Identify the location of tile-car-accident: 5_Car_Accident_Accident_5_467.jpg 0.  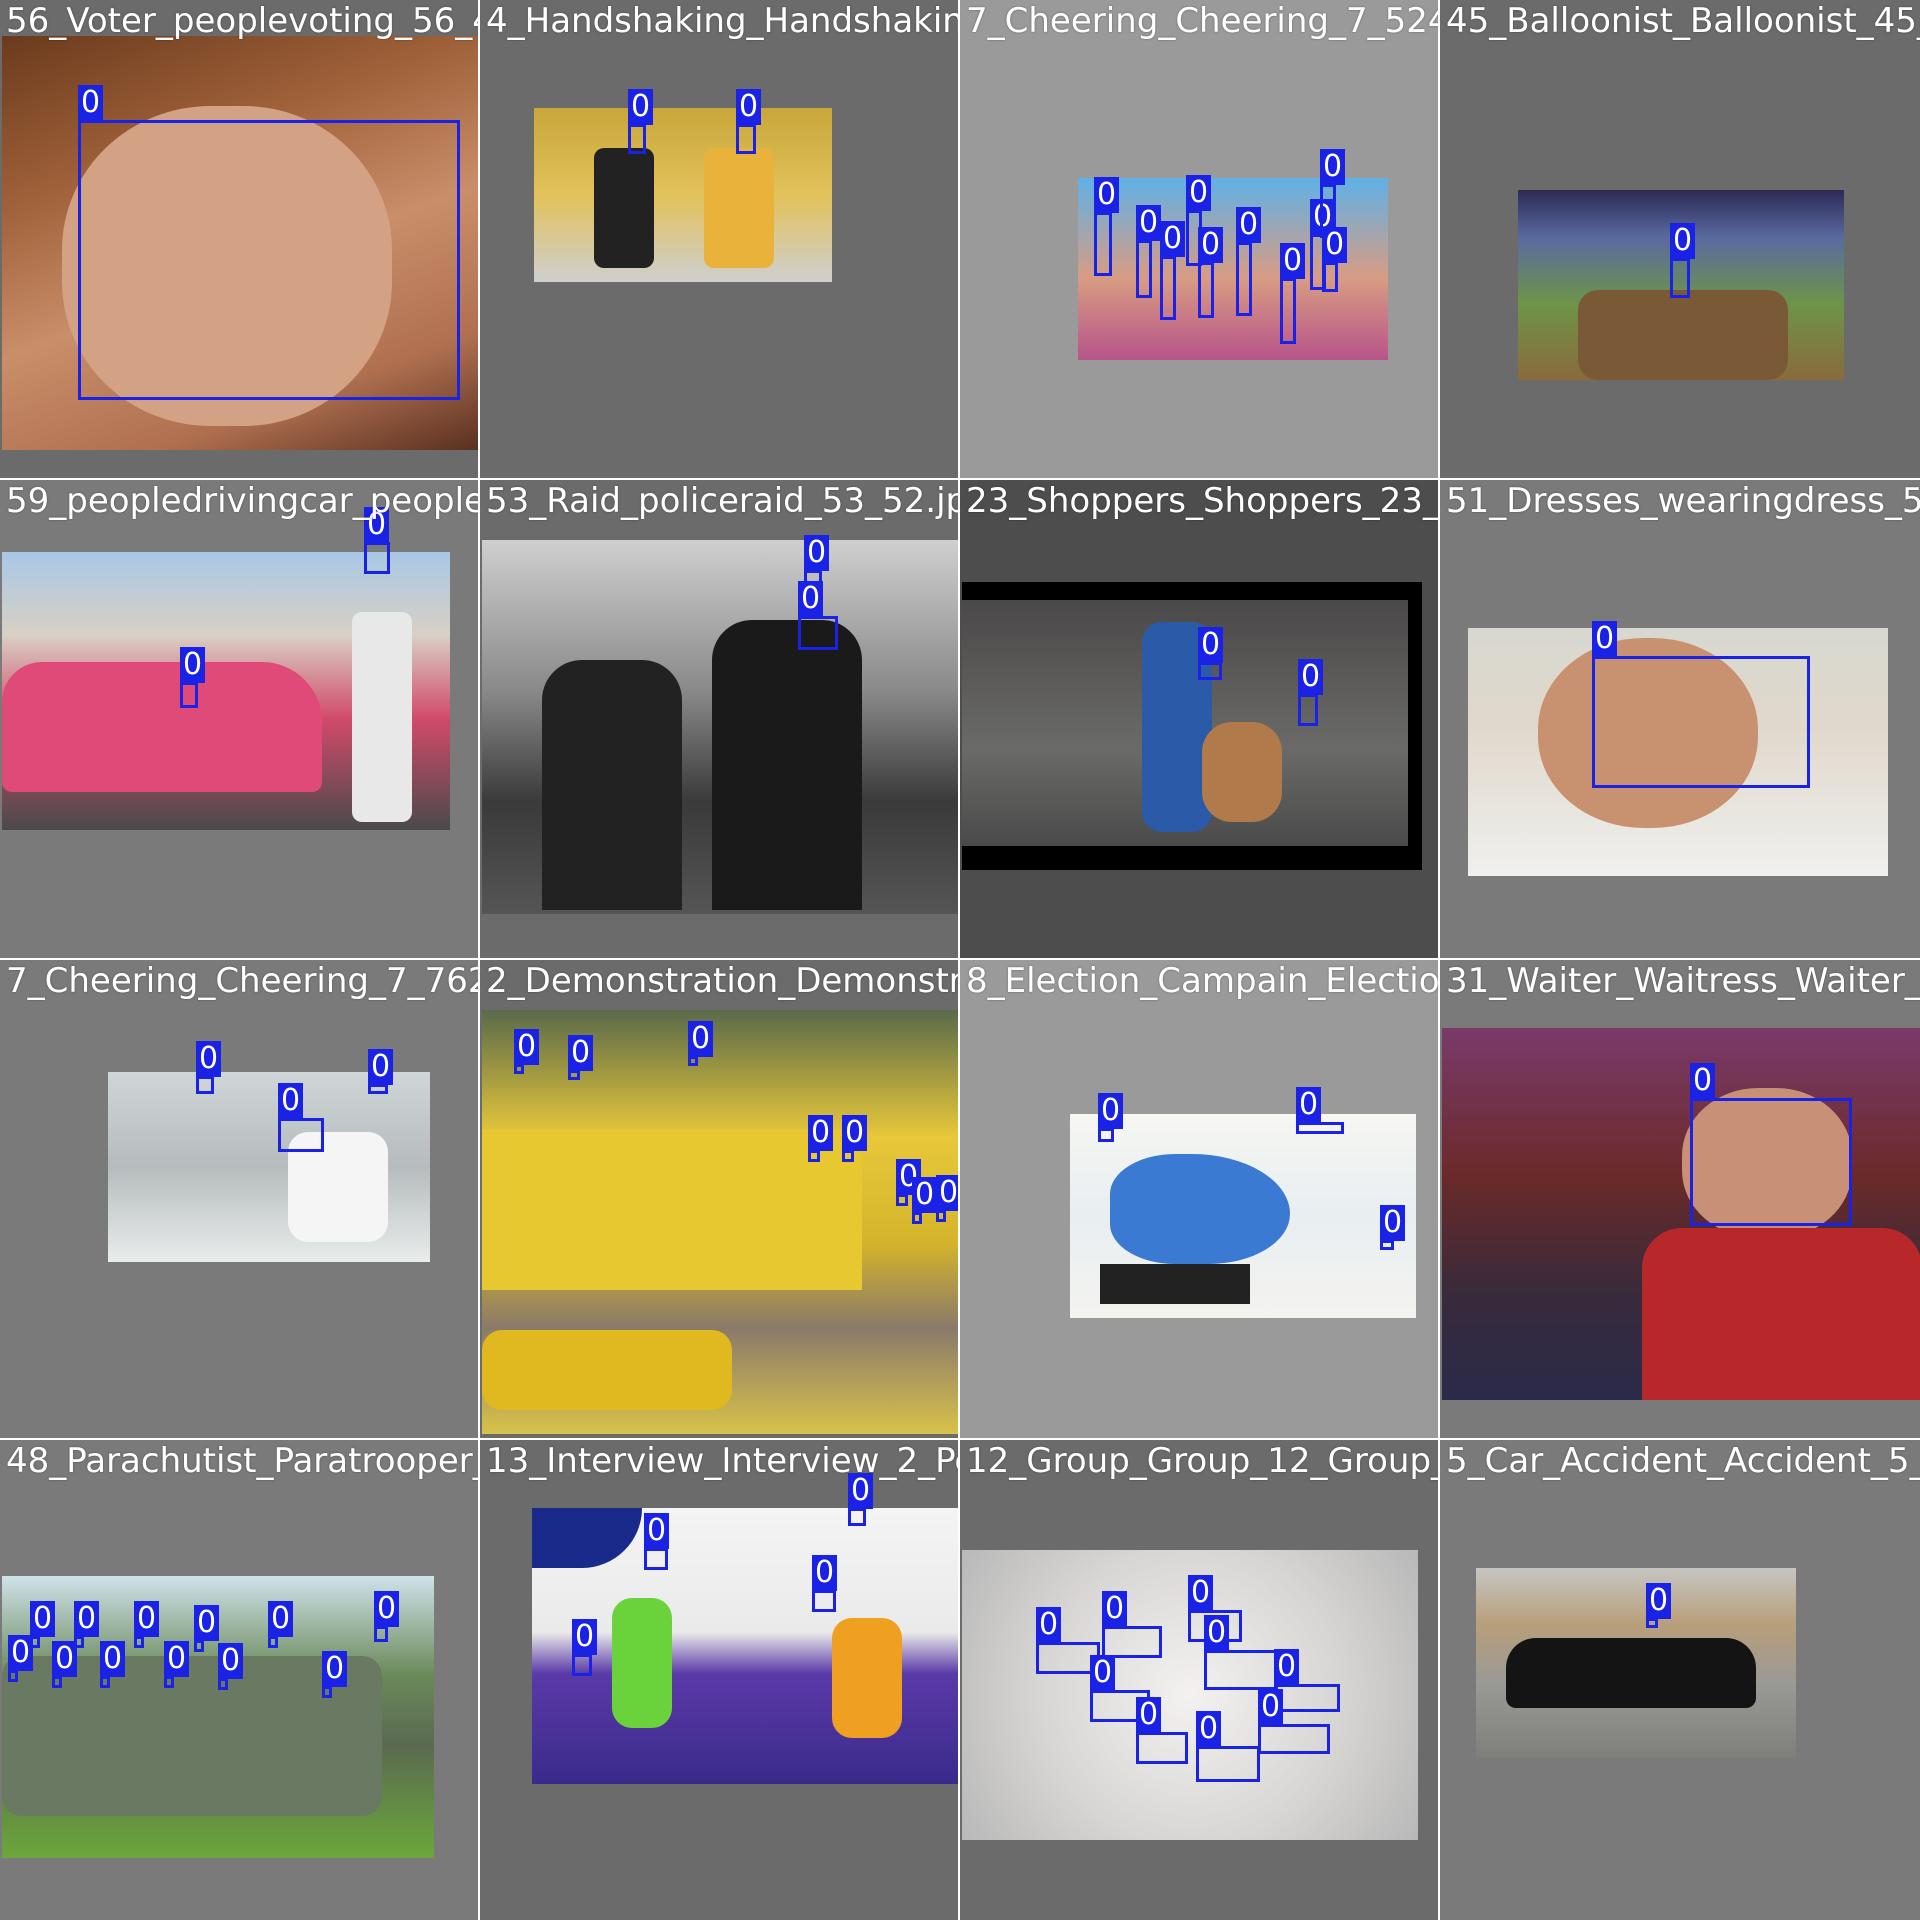
(1680, 1680).